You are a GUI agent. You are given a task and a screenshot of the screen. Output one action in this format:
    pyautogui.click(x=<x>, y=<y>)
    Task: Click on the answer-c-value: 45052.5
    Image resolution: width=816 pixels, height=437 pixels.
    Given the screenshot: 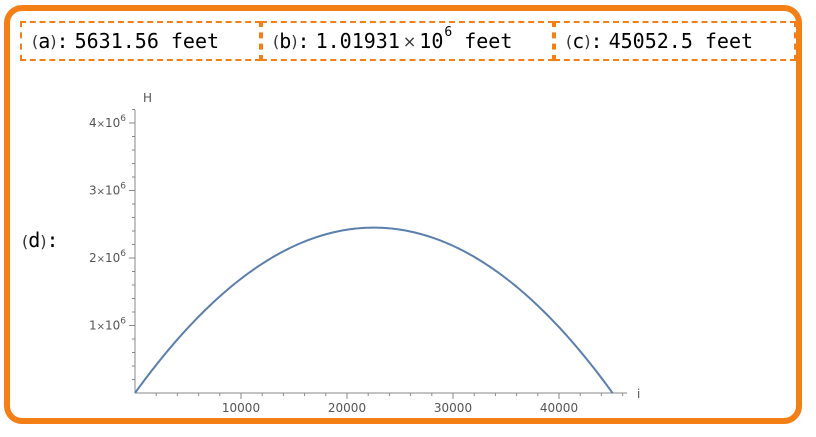 What is the action you would take?
    pyautogui.click(x=650, y=41)
    